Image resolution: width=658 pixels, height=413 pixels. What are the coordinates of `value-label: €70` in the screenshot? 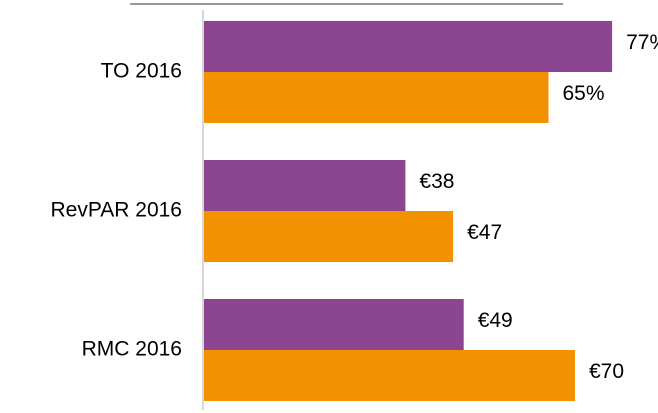 It's located at (606, 371).